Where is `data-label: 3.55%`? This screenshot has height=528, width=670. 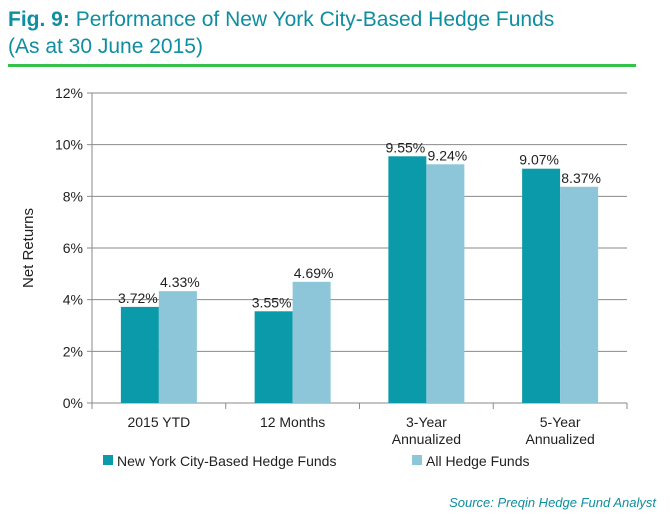 data-label: 3.55% is located at coordinates (272, 302).